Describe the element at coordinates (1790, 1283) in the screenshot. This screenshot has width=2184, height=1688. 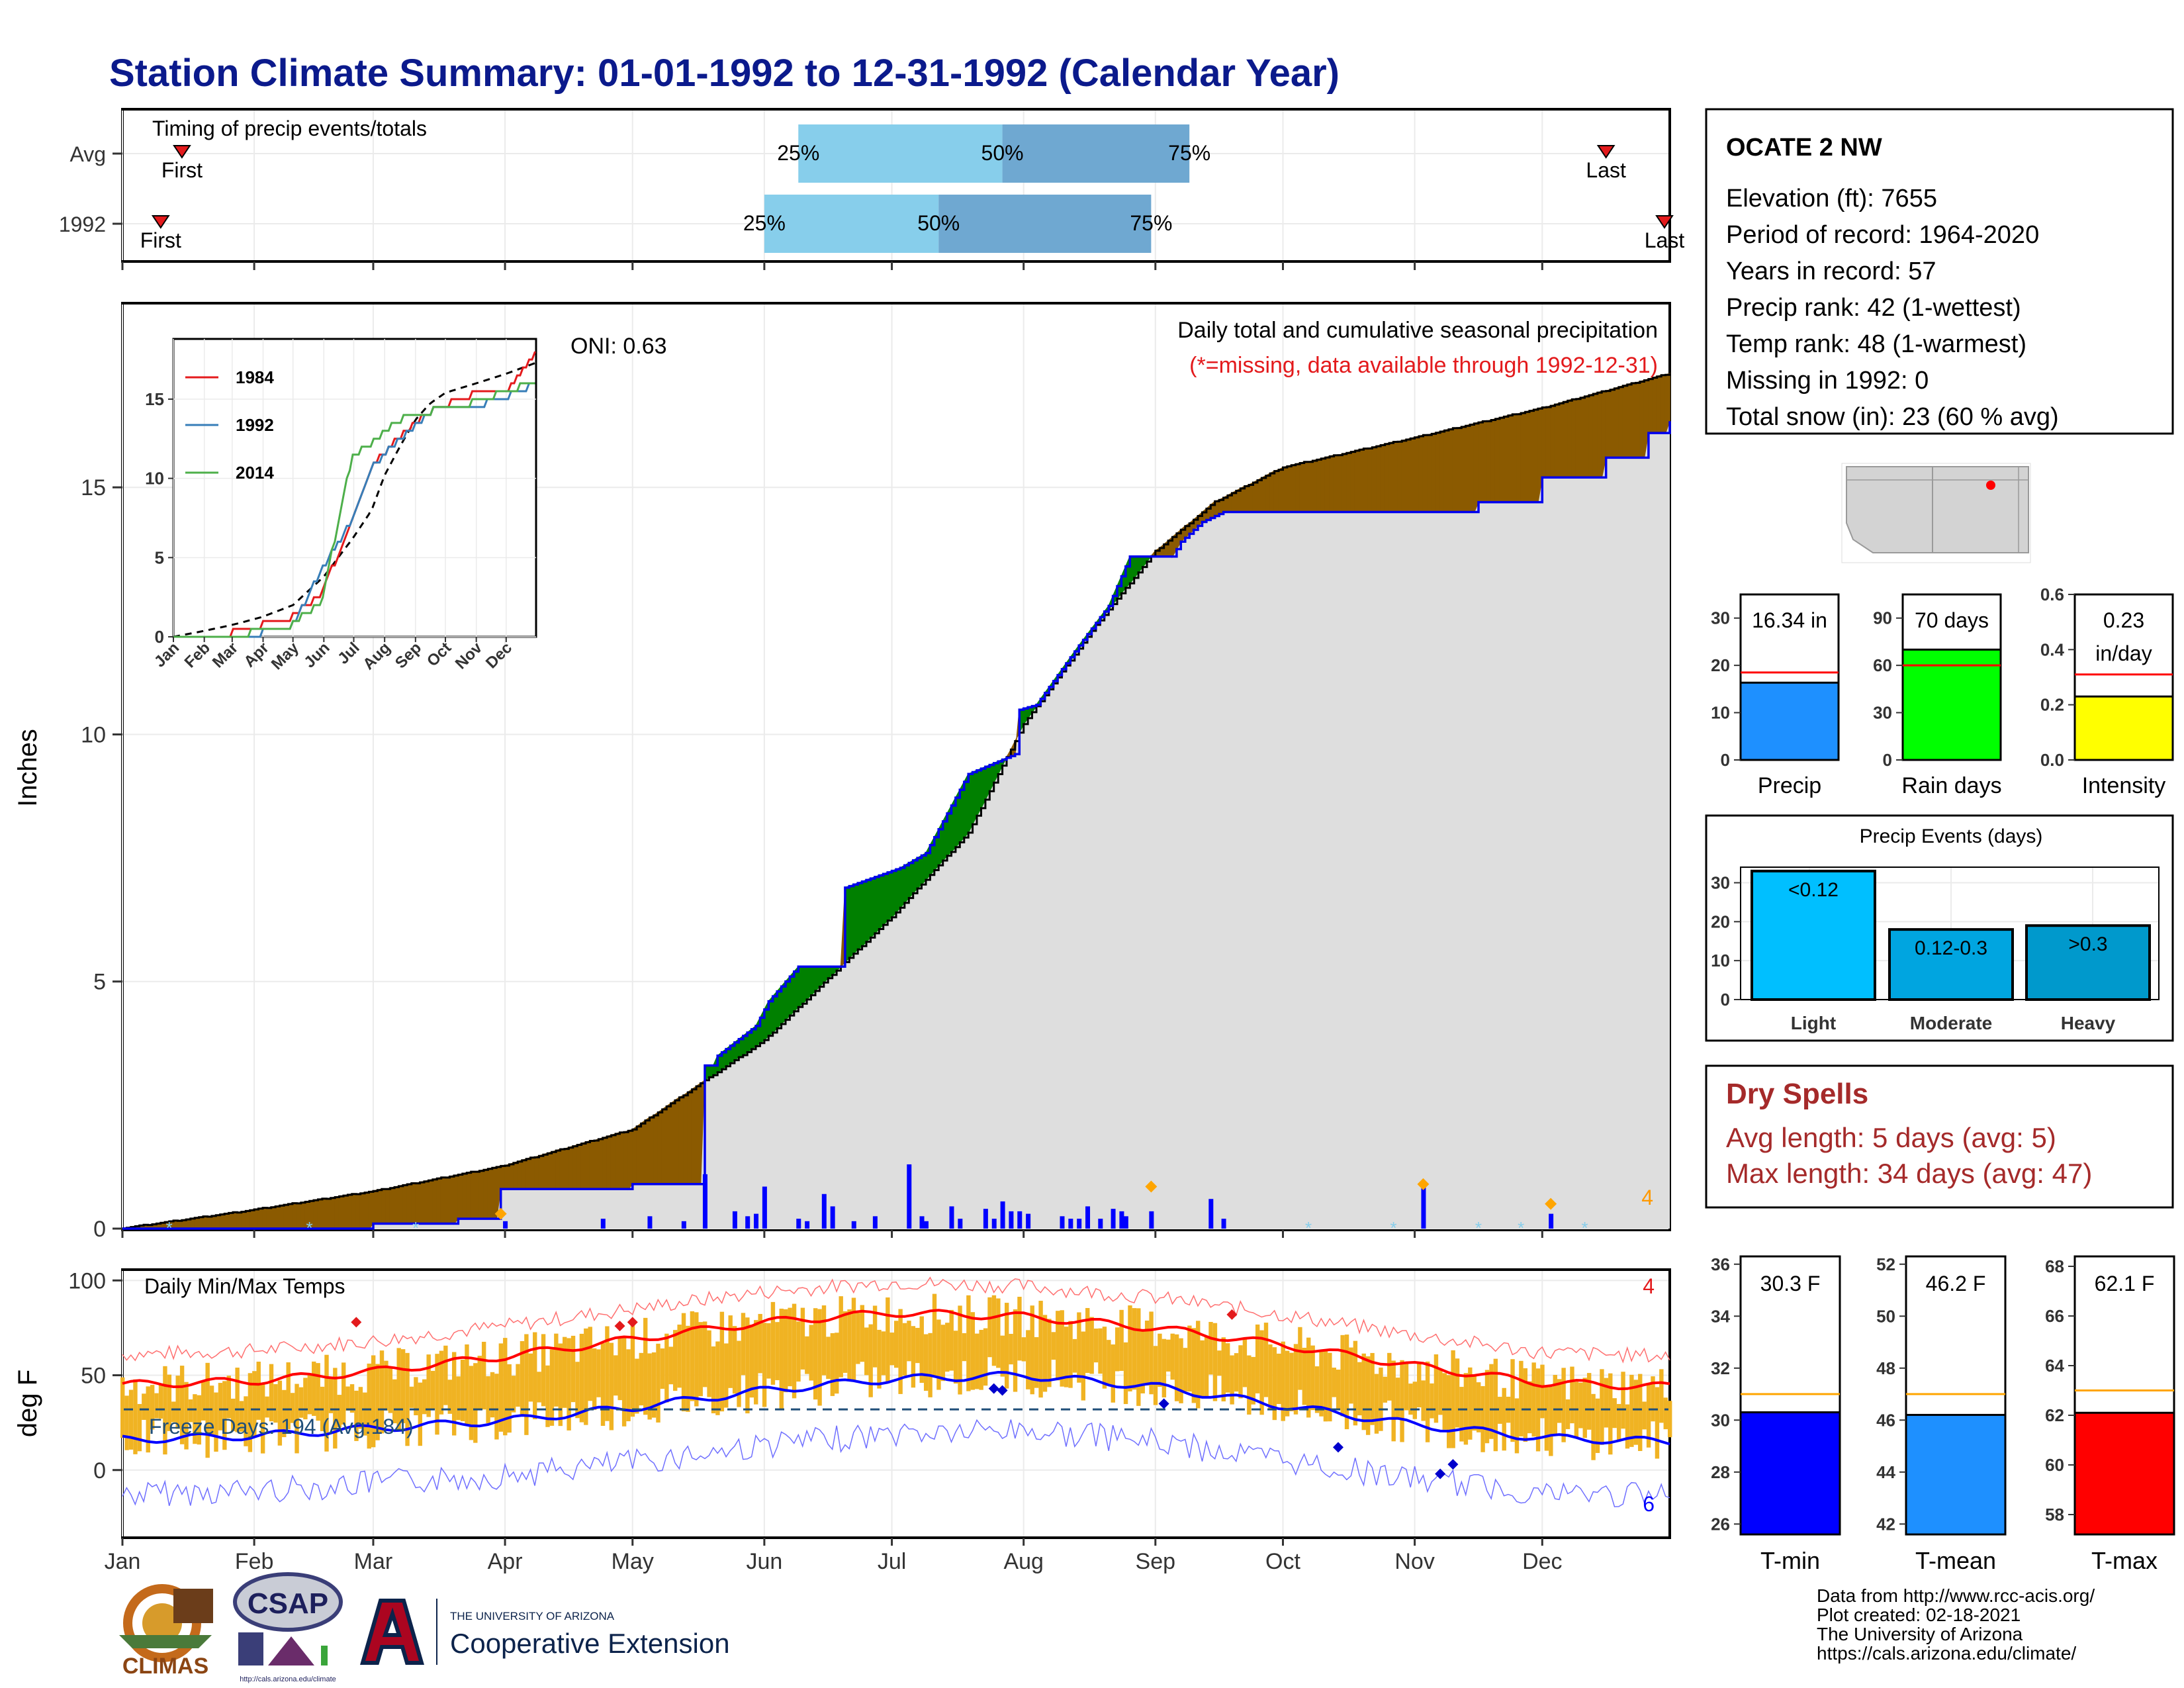
I see `temp-bar-value-text: 30.3 F` at that location.